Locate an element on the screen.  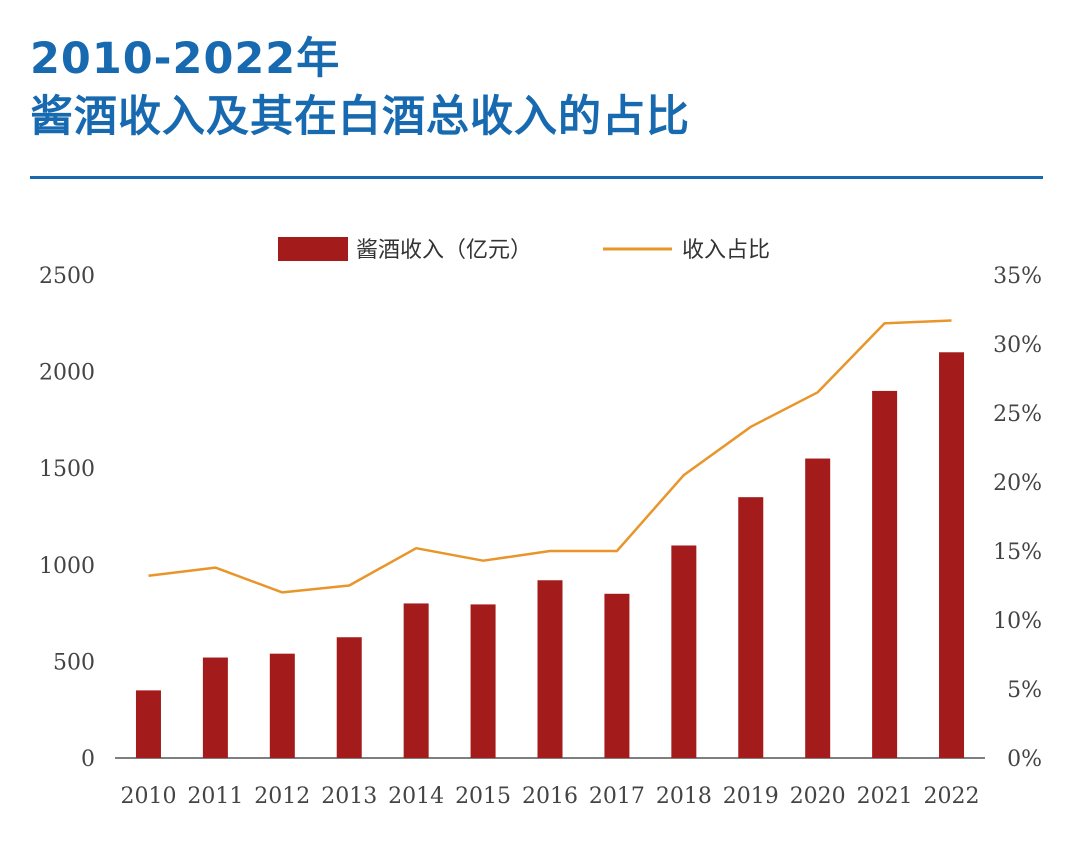
y-right-tick-label: 25% is located at coordinates (1017, 414).